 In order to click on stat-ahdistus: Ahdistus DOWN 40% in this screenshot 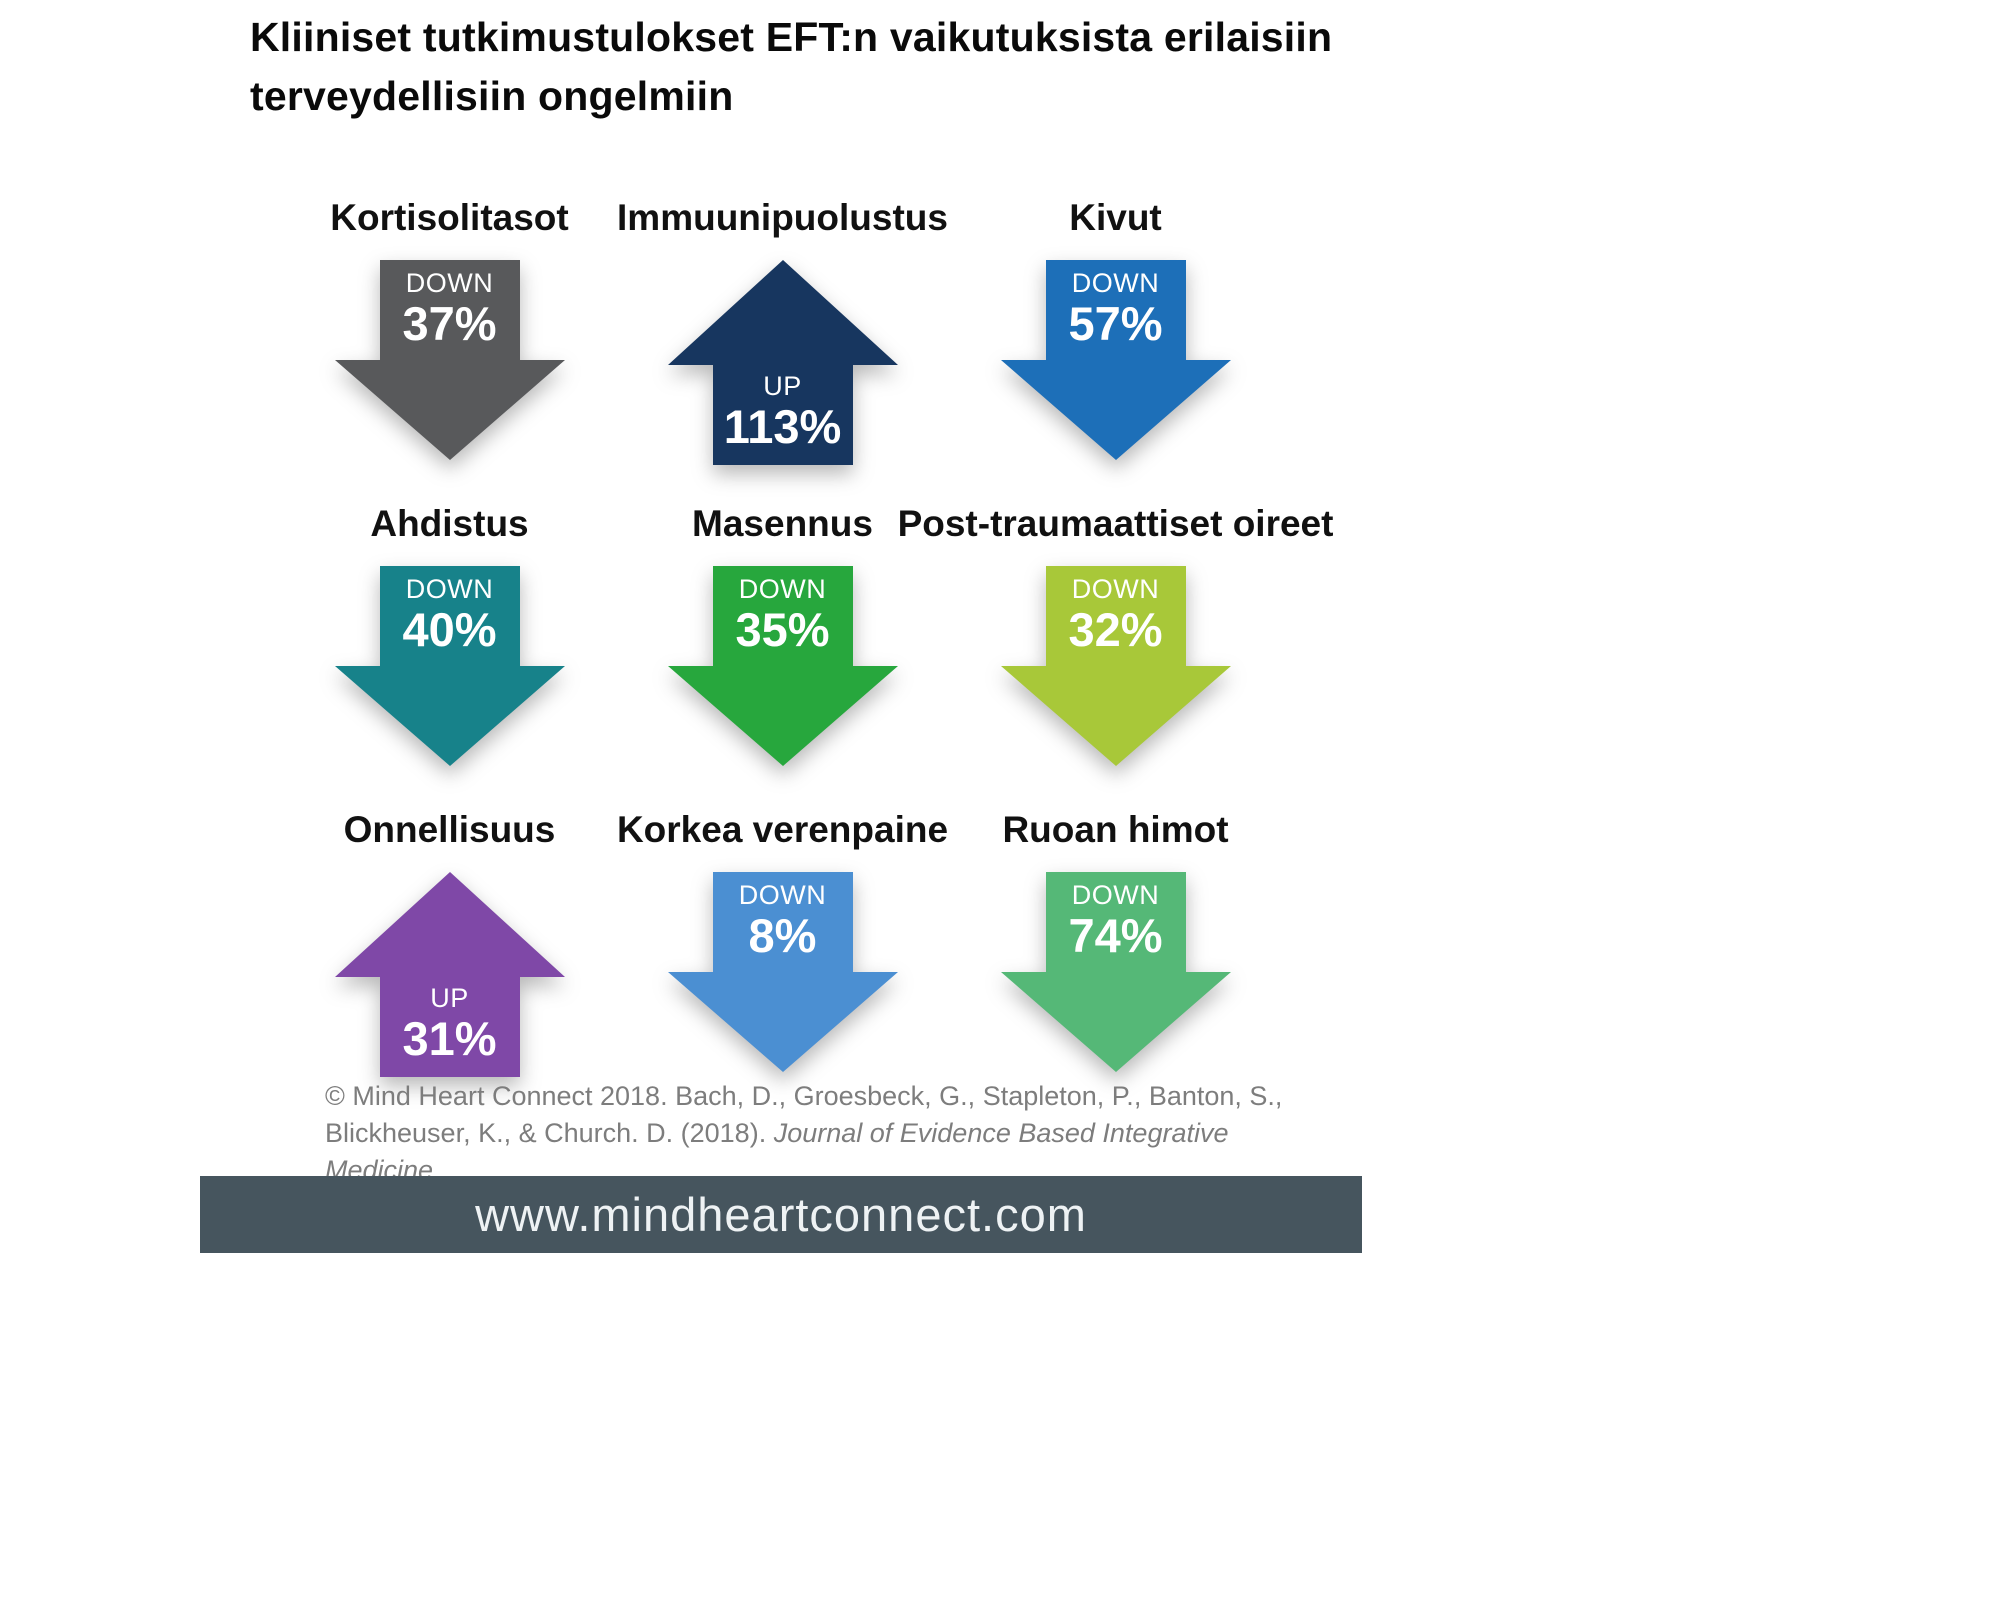, I will do `click(449, 645)`.